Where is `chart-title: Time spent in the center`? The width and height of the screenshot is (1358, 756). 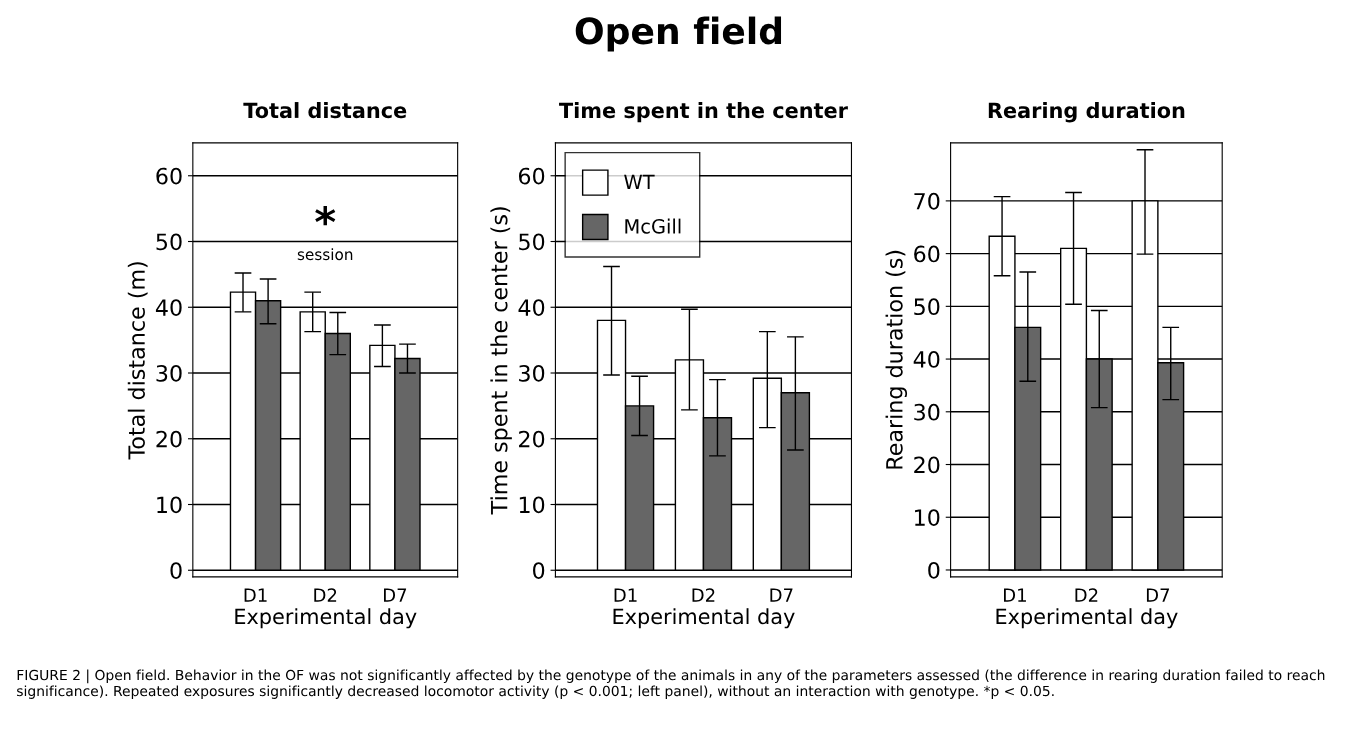 chart-title: Time spent in the center is located at coordinates (703, 112).